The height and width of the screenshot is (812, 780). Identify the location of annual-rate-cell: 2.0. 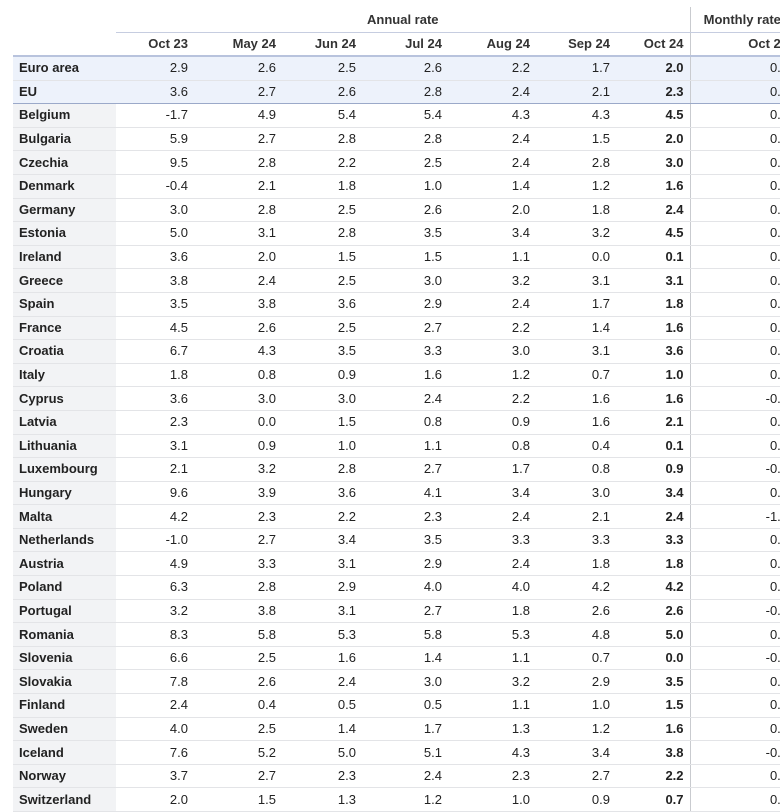
(238, 257).